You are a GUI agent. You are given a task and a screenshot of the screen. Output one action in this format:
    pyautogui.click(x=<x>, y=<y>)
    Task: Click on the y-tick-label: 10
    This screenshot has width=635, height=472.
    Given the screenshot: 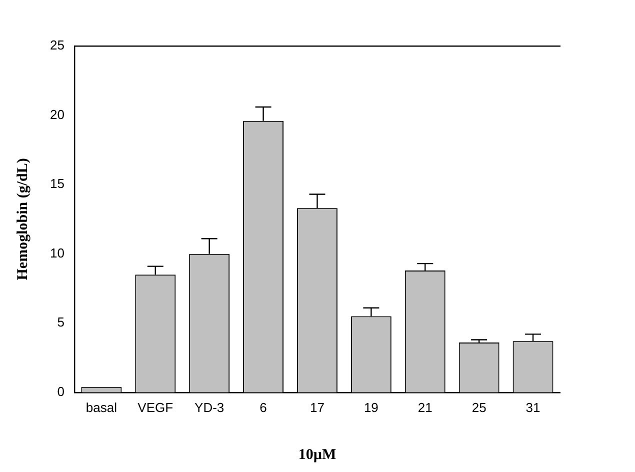 What is the action you would take?
    pyautogui.click(x=57, y=252)
    